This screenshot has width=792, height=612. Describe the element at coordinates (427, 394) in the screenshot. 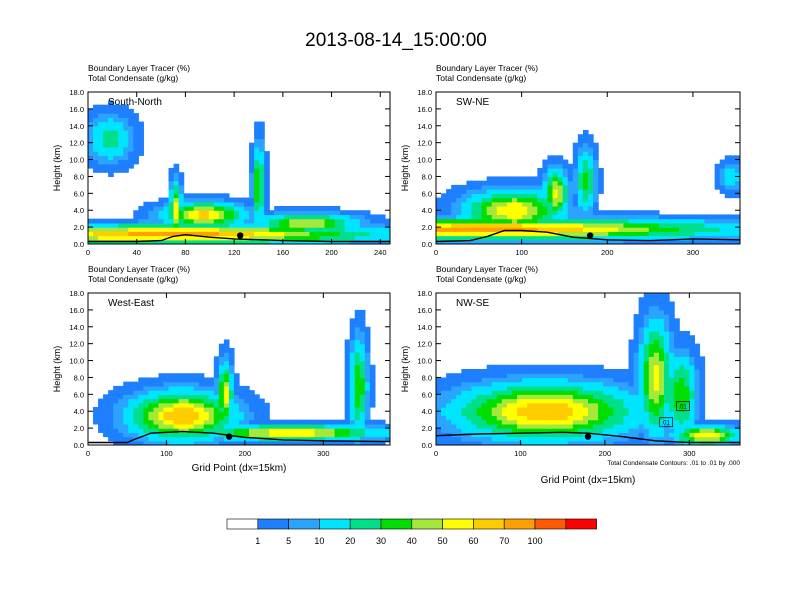

I see `y-tick-label: 6.0` at that location.